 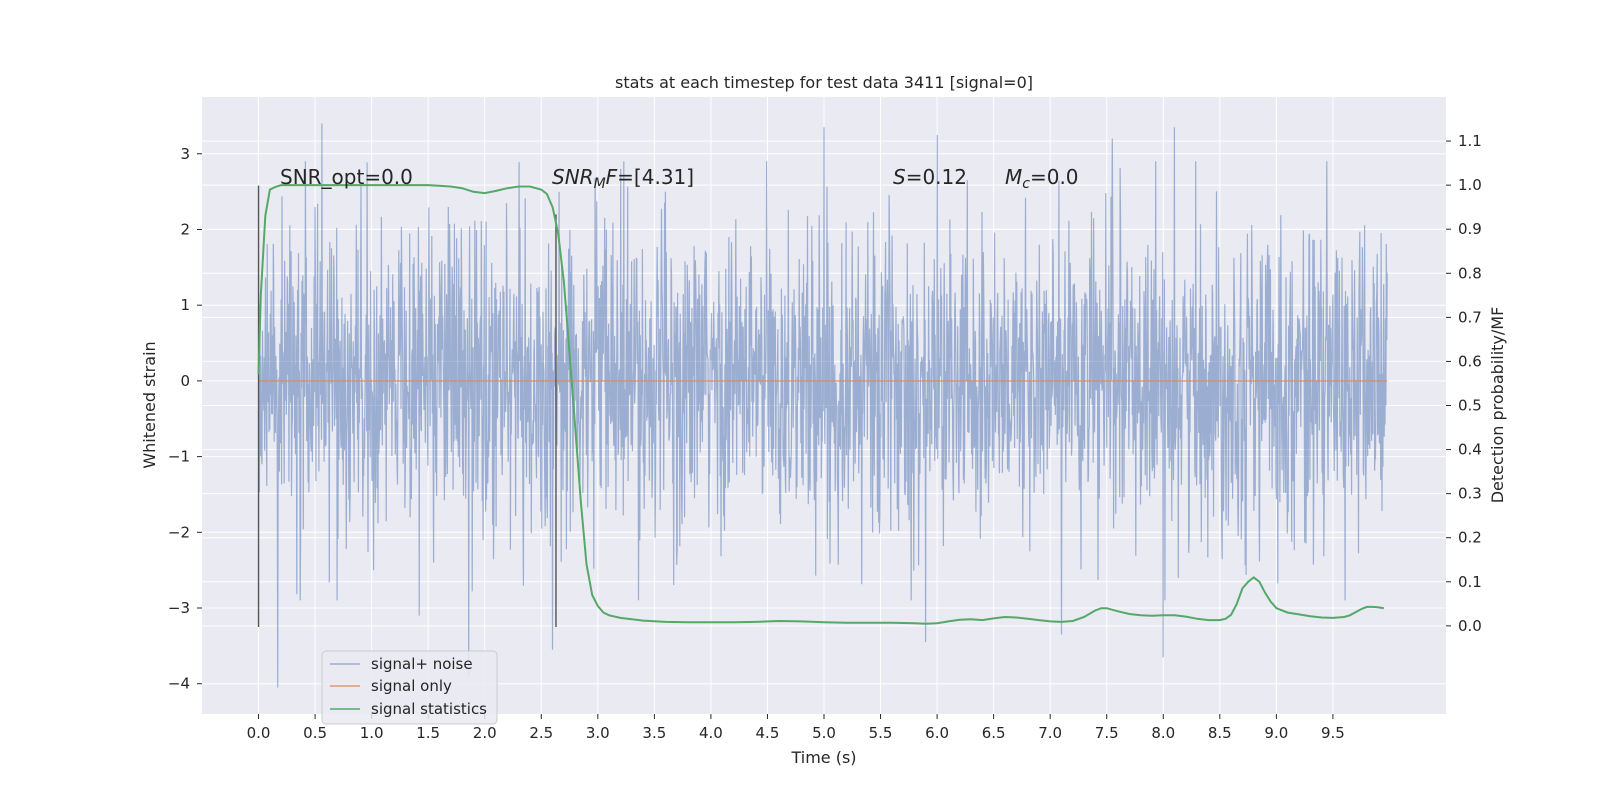 What do you see at coordinates (185, 305) in the screenshot?
I see `y-tick-label-5: 1` at bounding box center [185, 305].